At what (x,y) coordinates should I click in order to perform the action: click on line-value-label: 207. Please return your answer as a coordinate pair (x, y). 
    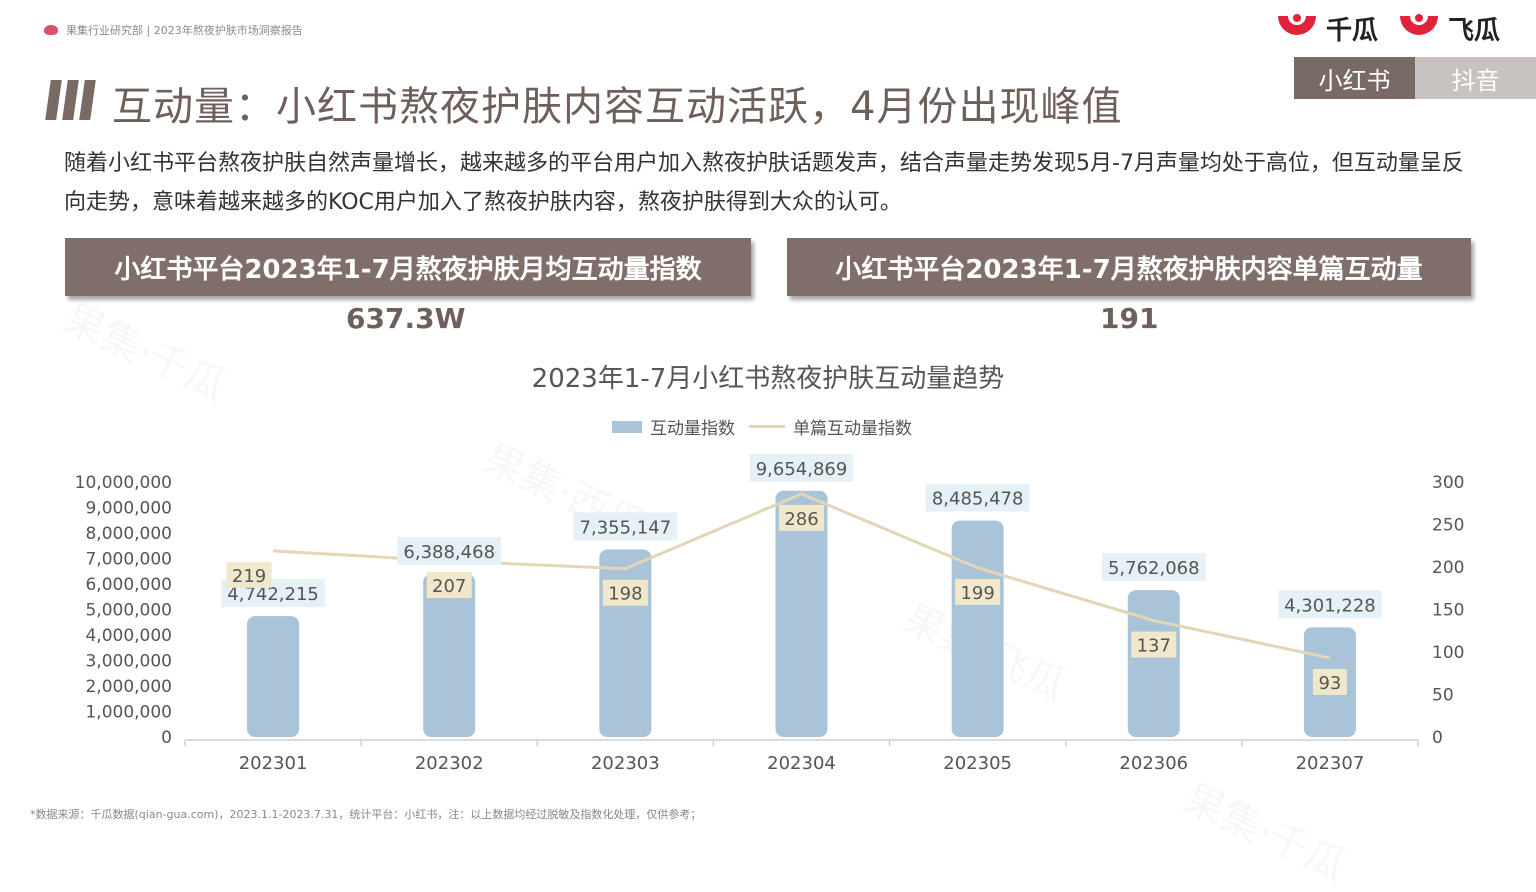
    Looking at the image, I should click on (449, 586).